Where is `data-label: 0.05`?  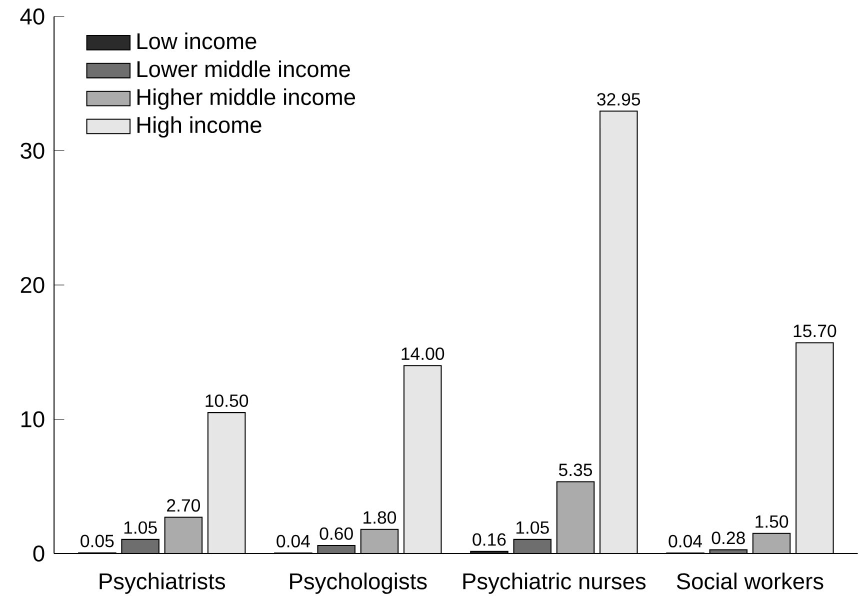
data-label: 0.05 is located at coordinates (97, 541).